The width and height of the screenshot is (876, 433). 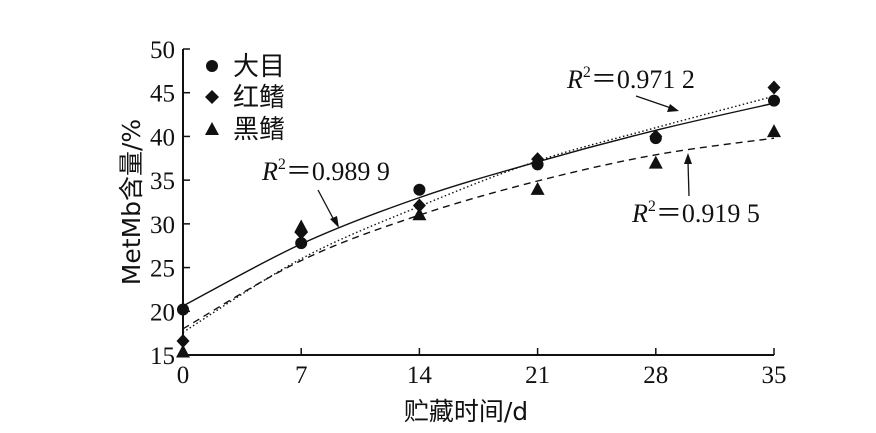 What do you see at coordinates (212, 66) in the screenshot?
I see `legend-marker-circle` at bounding box center [212, 66].